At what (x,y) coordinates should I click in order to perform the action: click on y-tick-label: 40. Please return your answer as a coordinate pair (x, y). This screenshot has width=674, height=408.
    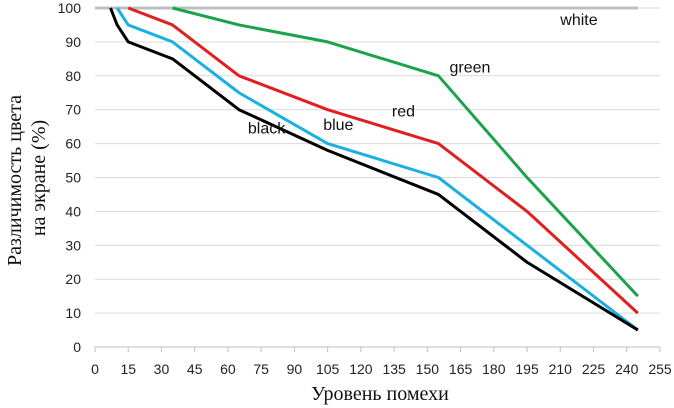
    Looking at the image, I should click on (73, 211).